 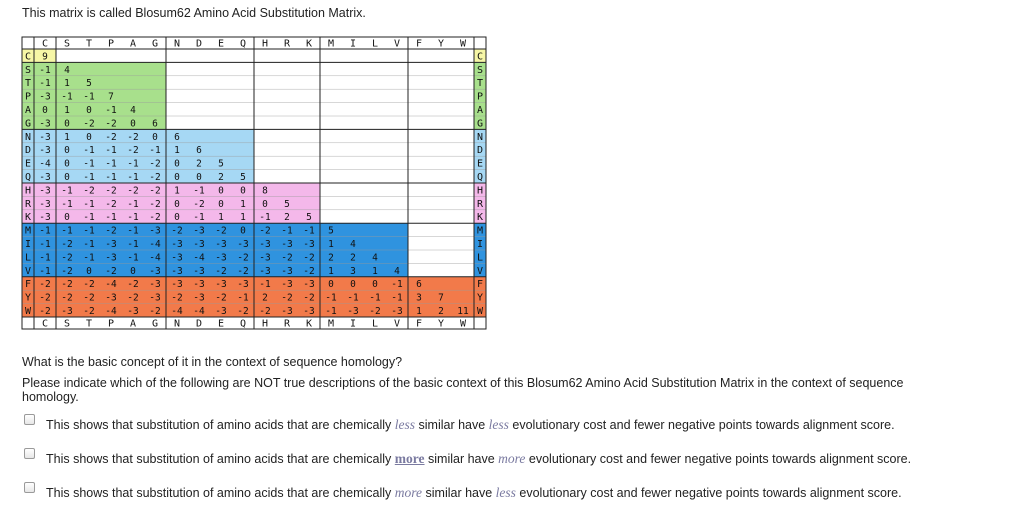 What do you see at coordinates (480, 257) in the screenshot?
I see `row-label-right-L: L` at bounding box center [480, 257].